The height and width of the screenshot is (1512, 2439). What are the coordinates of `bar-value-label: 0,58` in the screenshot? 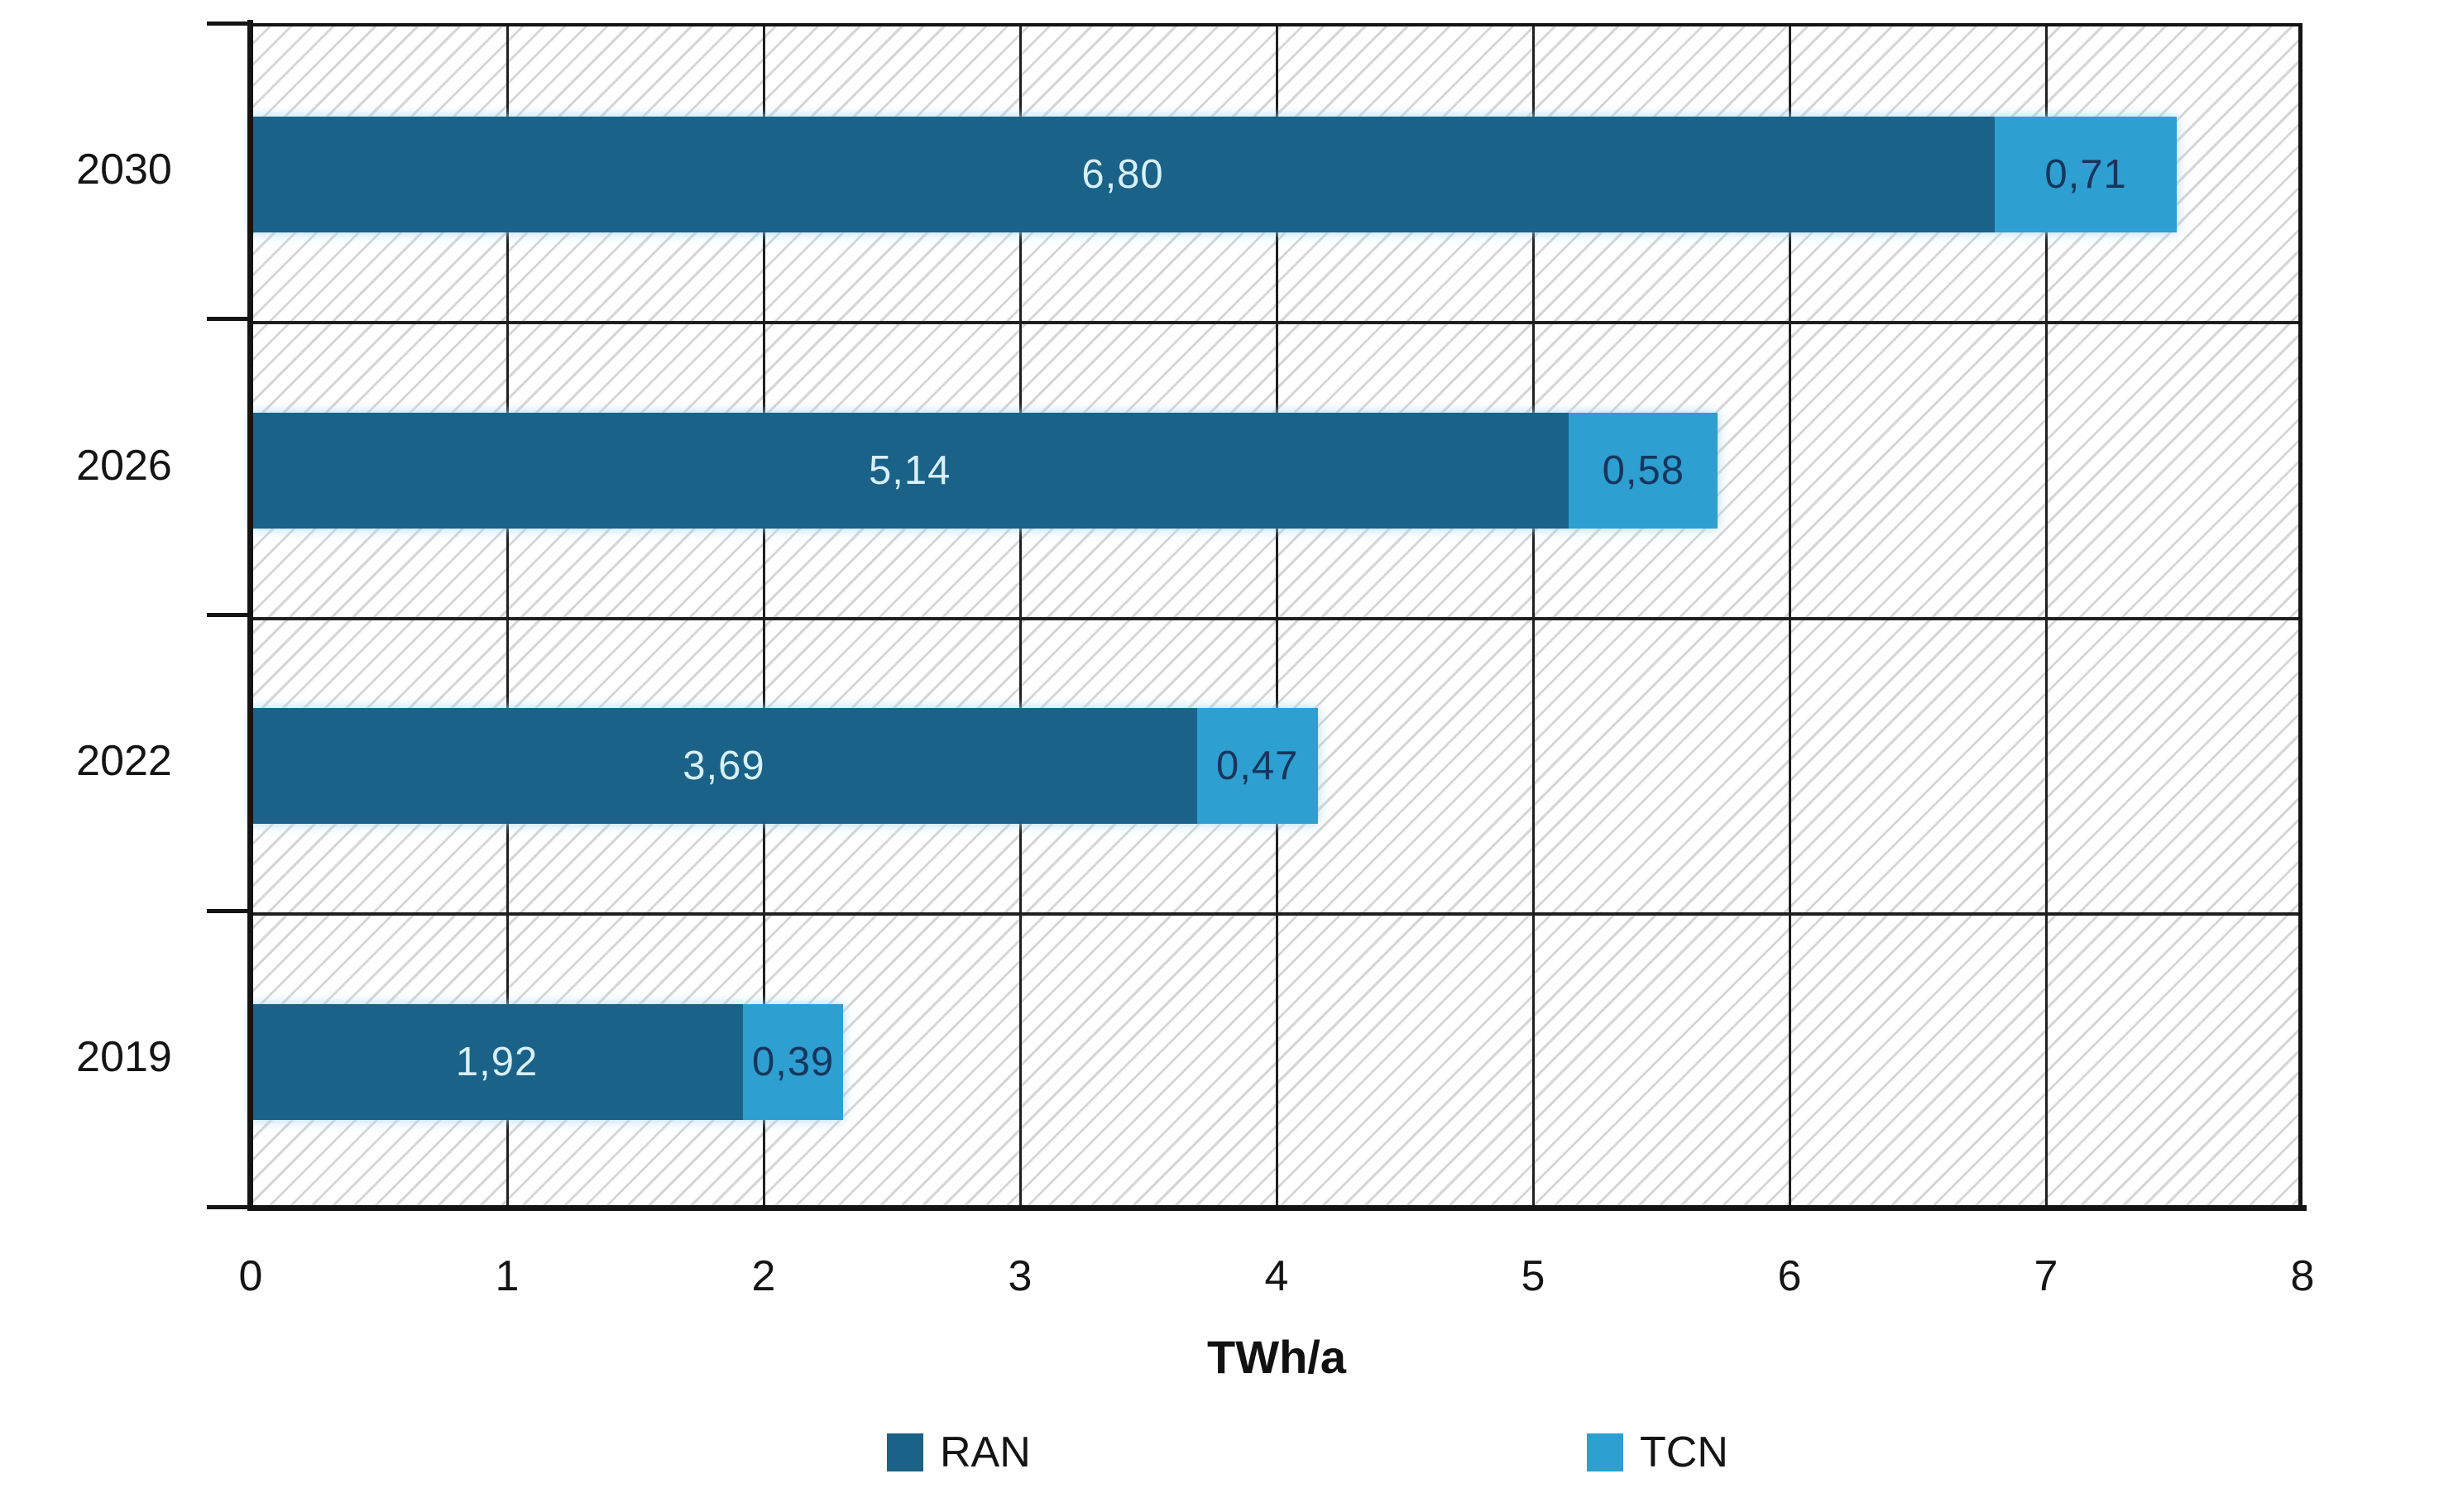 It's located at (1643, 470).